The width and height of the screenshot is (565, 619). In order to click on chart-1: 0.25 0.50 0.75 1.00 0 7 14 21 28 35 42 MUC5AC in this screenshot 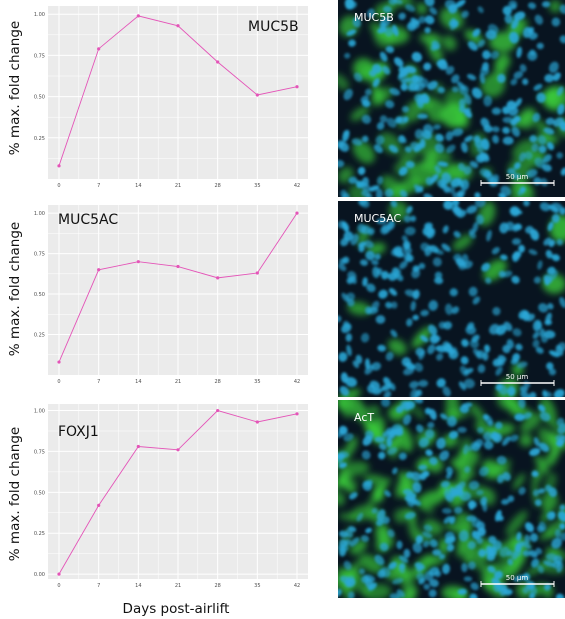, I will do `click(171, 295)`.